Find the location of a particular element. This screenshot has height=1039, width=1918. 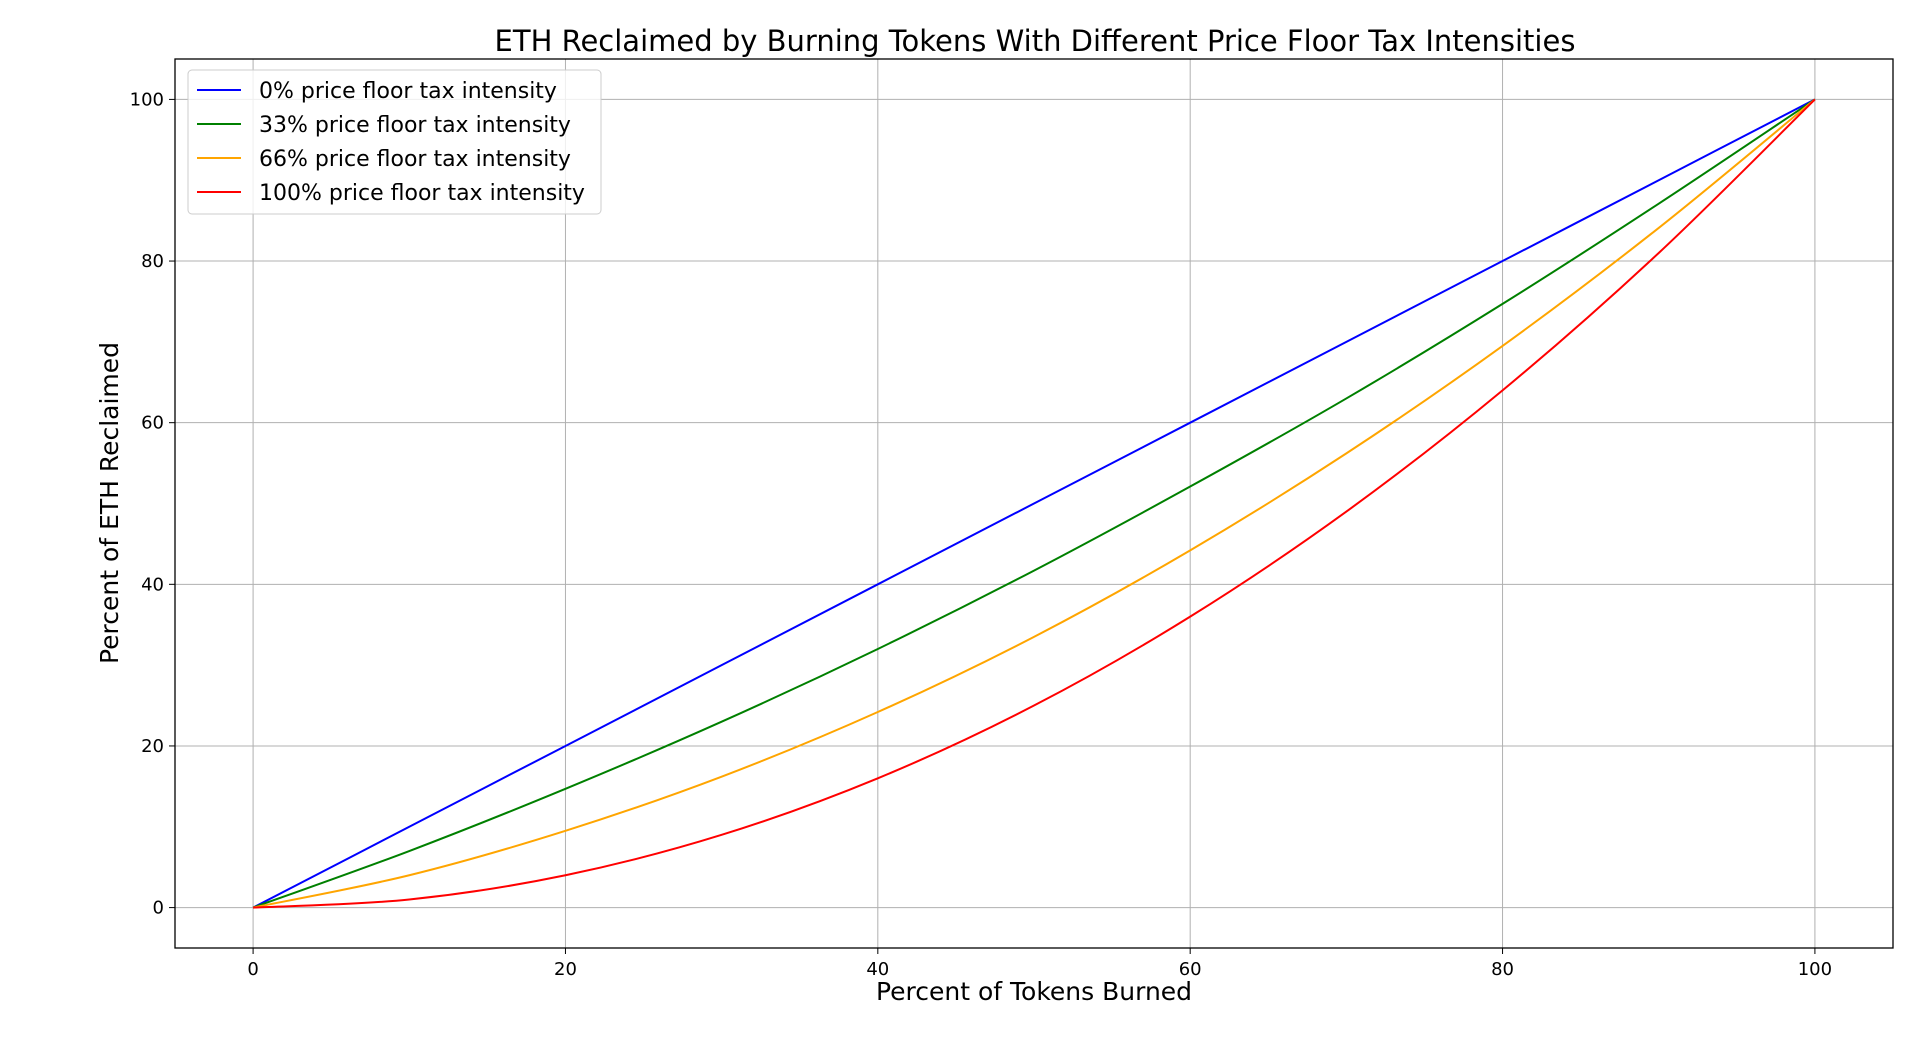

x-axis-label: Percent of Tokens Burned is located at coordinates (1034, 991).